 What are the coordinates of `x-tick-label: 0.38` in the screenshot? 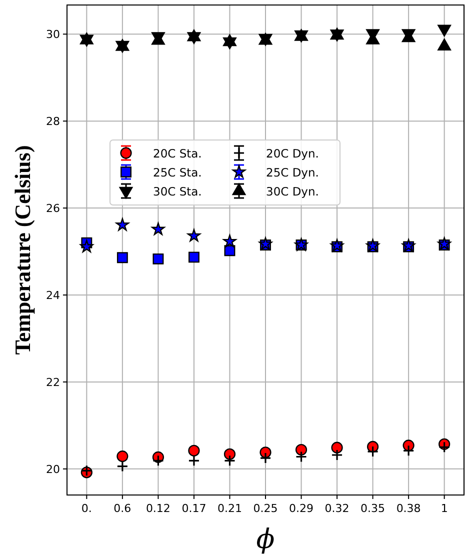 It's located at (408, 508).